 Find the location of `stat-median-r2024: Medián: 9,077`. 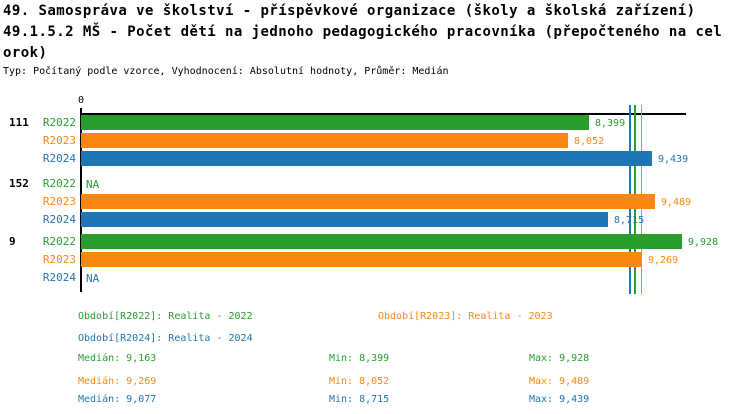

stat-median-r2024: Medián: 9,077 is located at coordinates (117, 399).